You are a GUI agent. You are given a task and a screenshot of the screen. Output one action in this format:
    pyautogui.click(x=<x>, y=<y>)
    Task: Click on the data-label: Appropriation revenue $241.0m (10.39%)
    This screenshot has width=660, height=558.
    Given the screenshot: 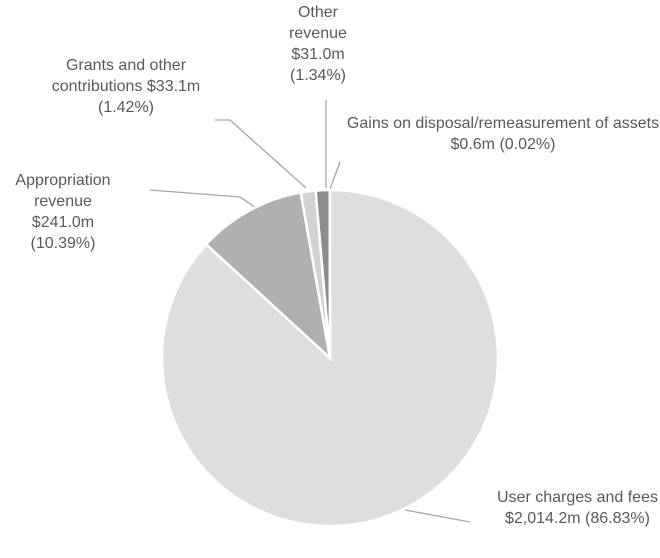 What is the action you would take?
    pyautogui.click(x=63, y=212)
    